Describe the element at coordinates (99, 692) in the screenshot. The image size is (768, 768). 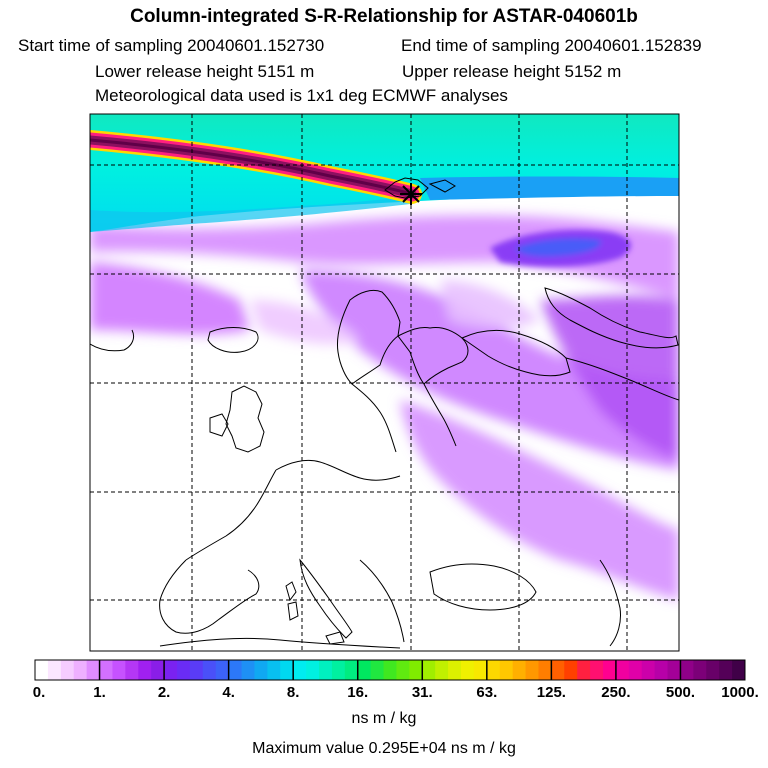
I see `colorbar-label: 1.` at that location.